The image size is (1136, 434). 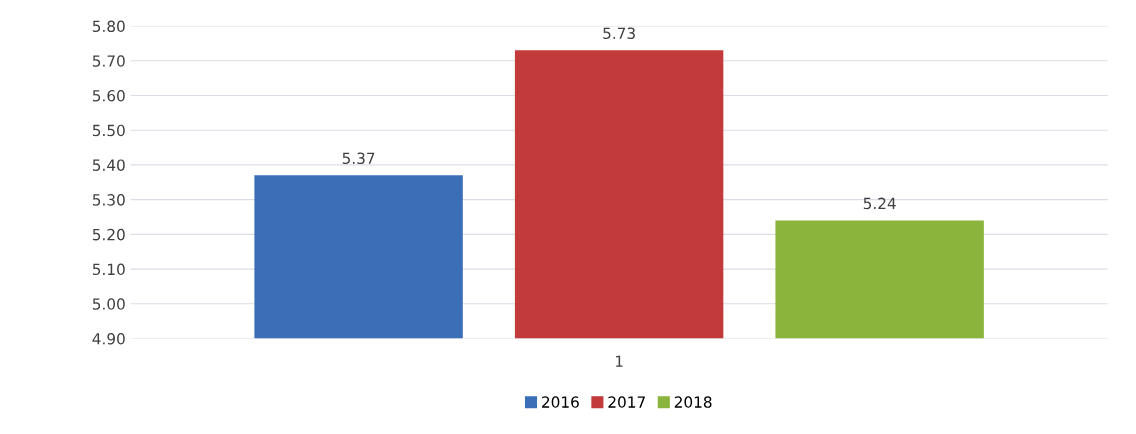 What do you see at coordinates (108, 26) in the screenshot?
I see `y-tick-label: 5.80` at bounding box center [108, 26].